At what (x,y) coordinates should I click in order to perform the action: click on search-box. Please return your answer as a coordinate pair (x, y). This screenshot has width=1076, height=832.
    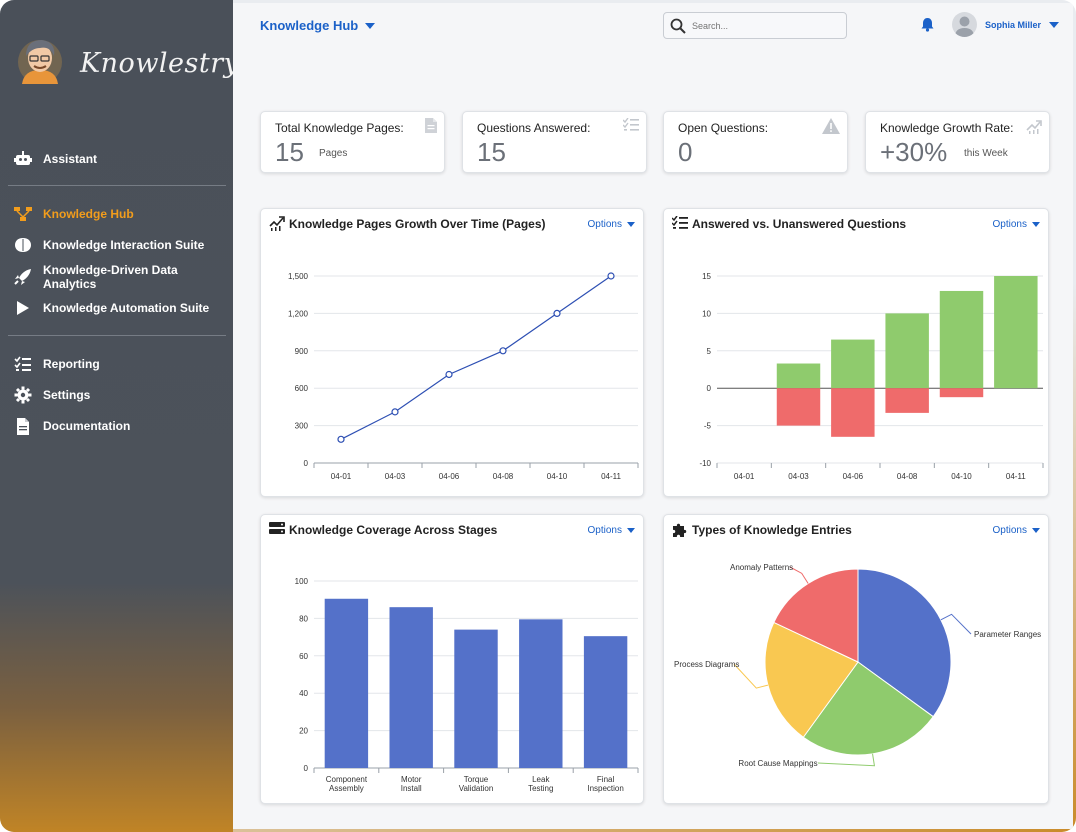
    Looking at the image, I should click on (755, 25).